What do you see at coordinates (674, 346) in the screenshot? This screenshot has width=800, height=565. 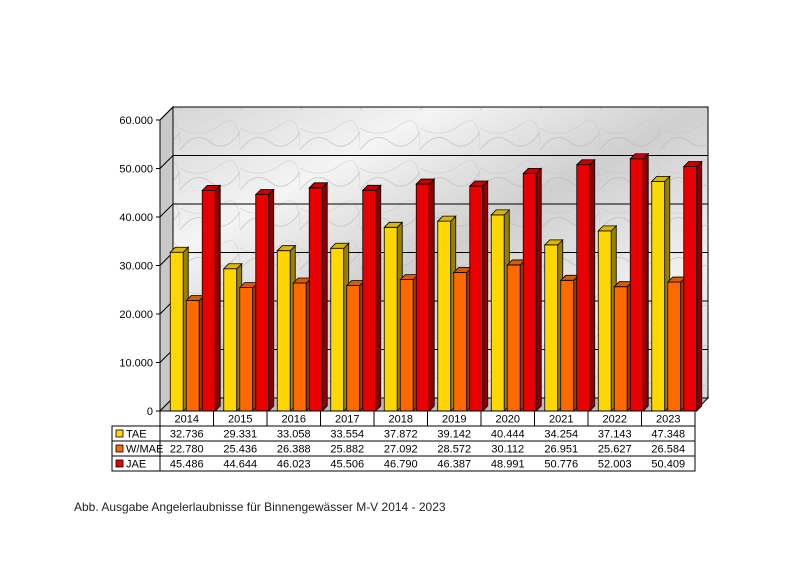 I see `bar-wmae-2023` at bounding box center [674, 346].